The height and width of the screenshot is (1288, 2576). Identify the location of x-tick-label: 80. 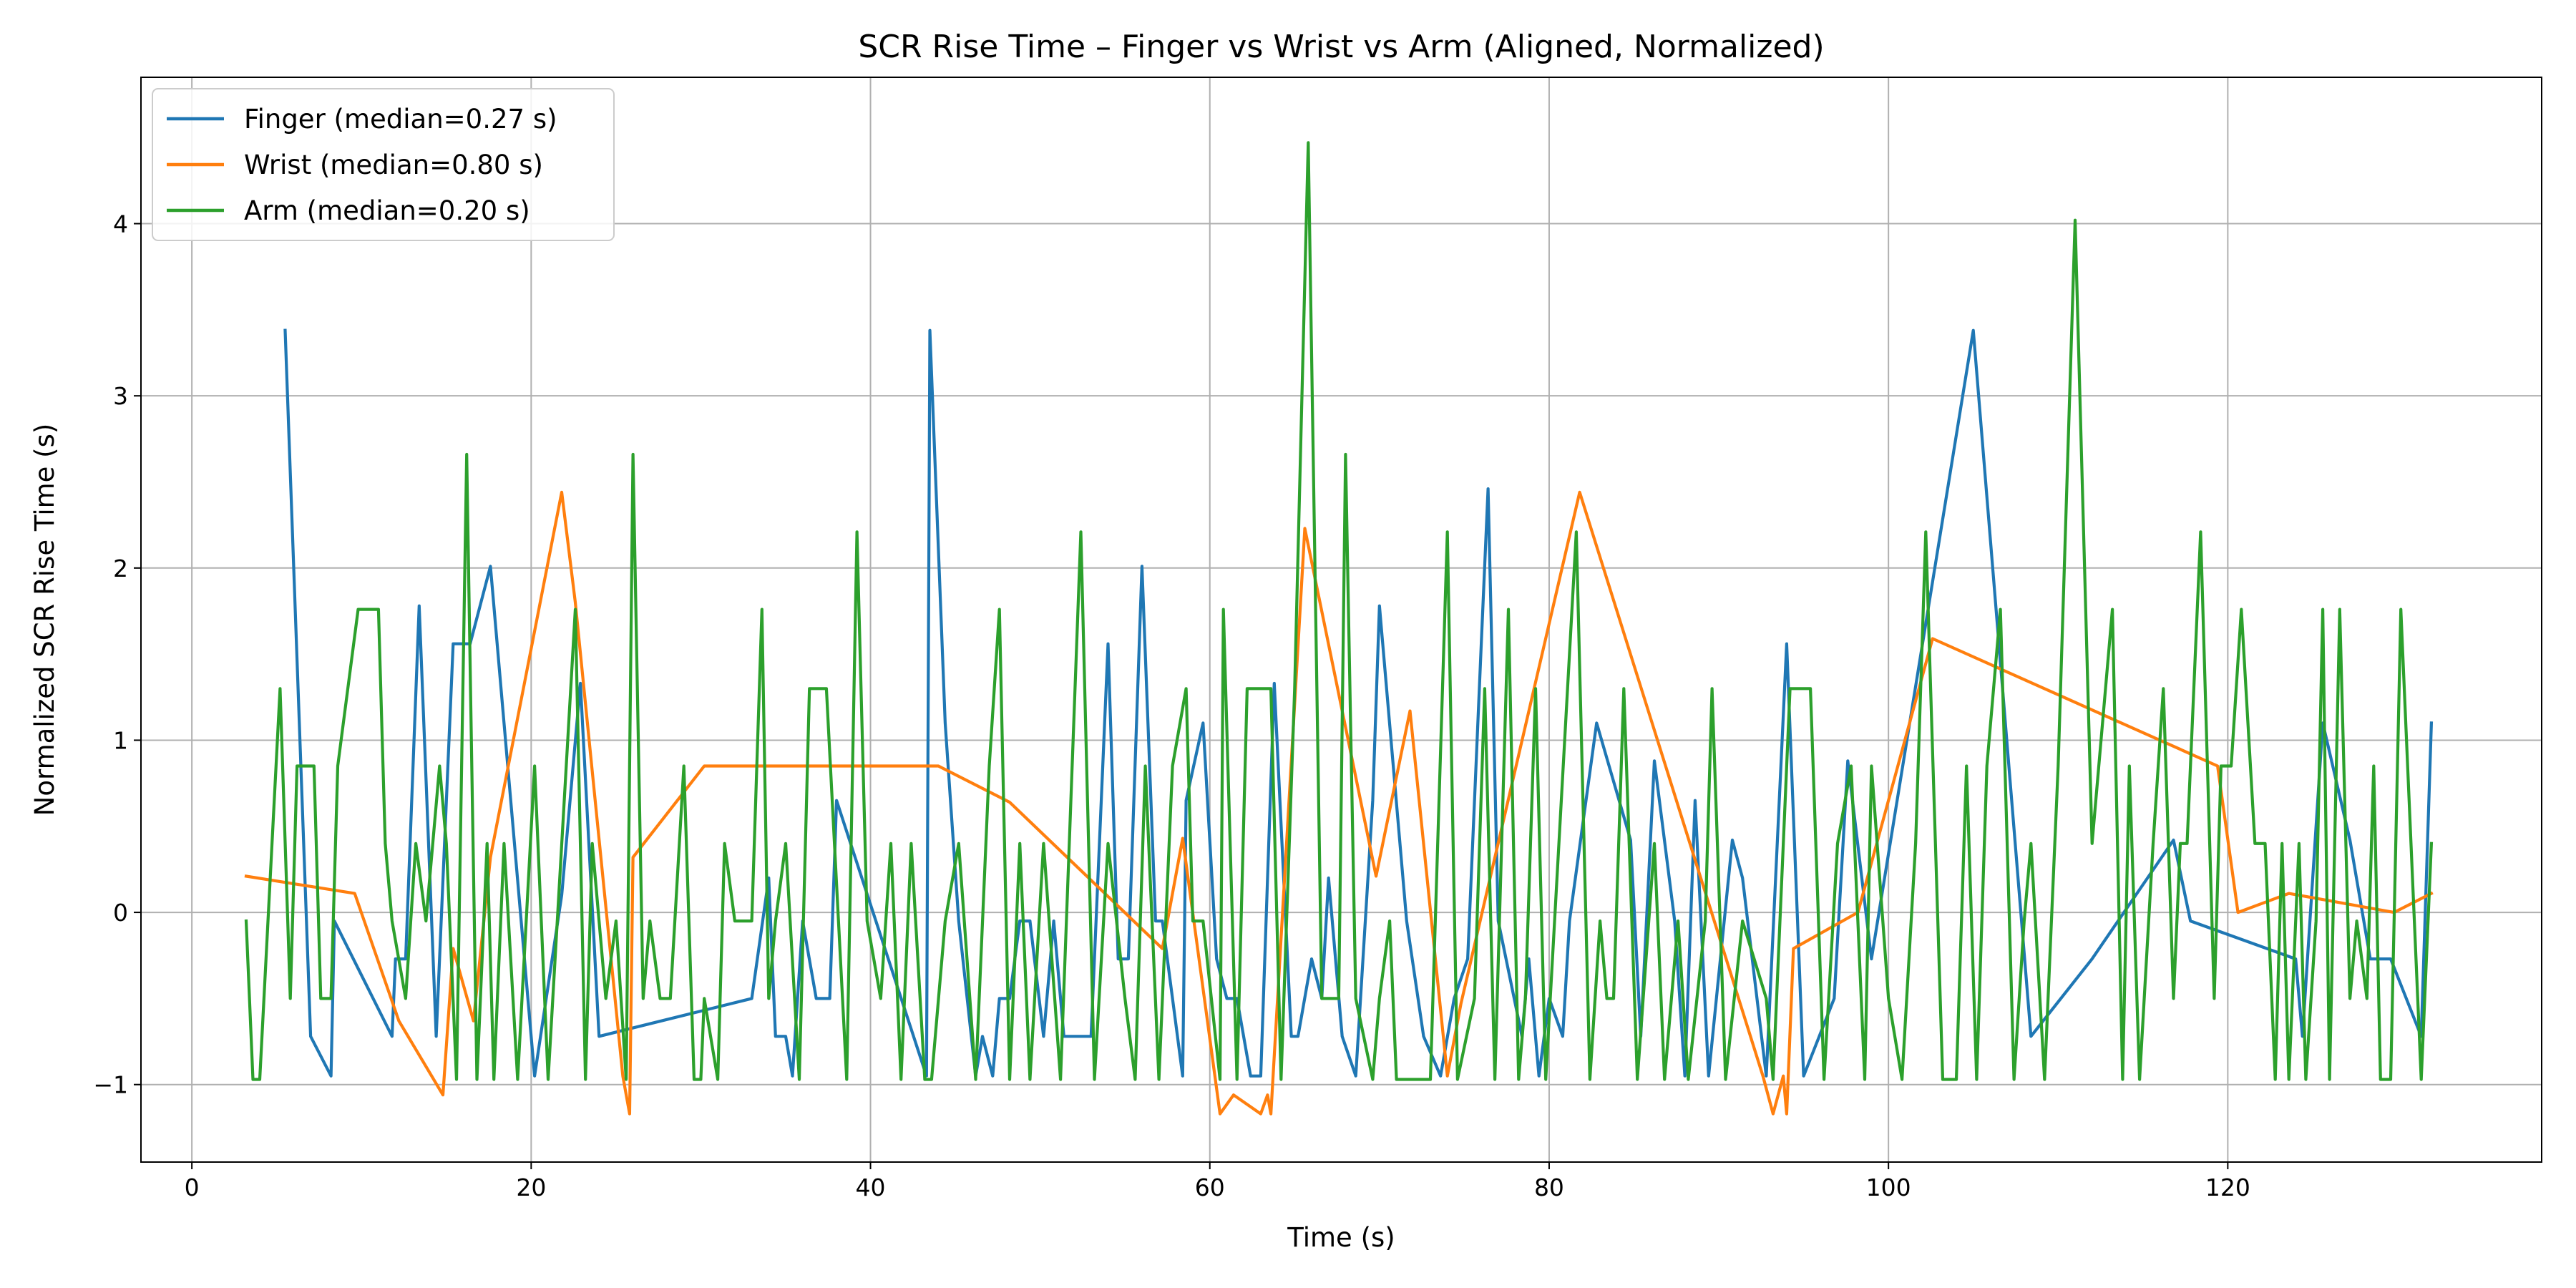
(1549, 1187).